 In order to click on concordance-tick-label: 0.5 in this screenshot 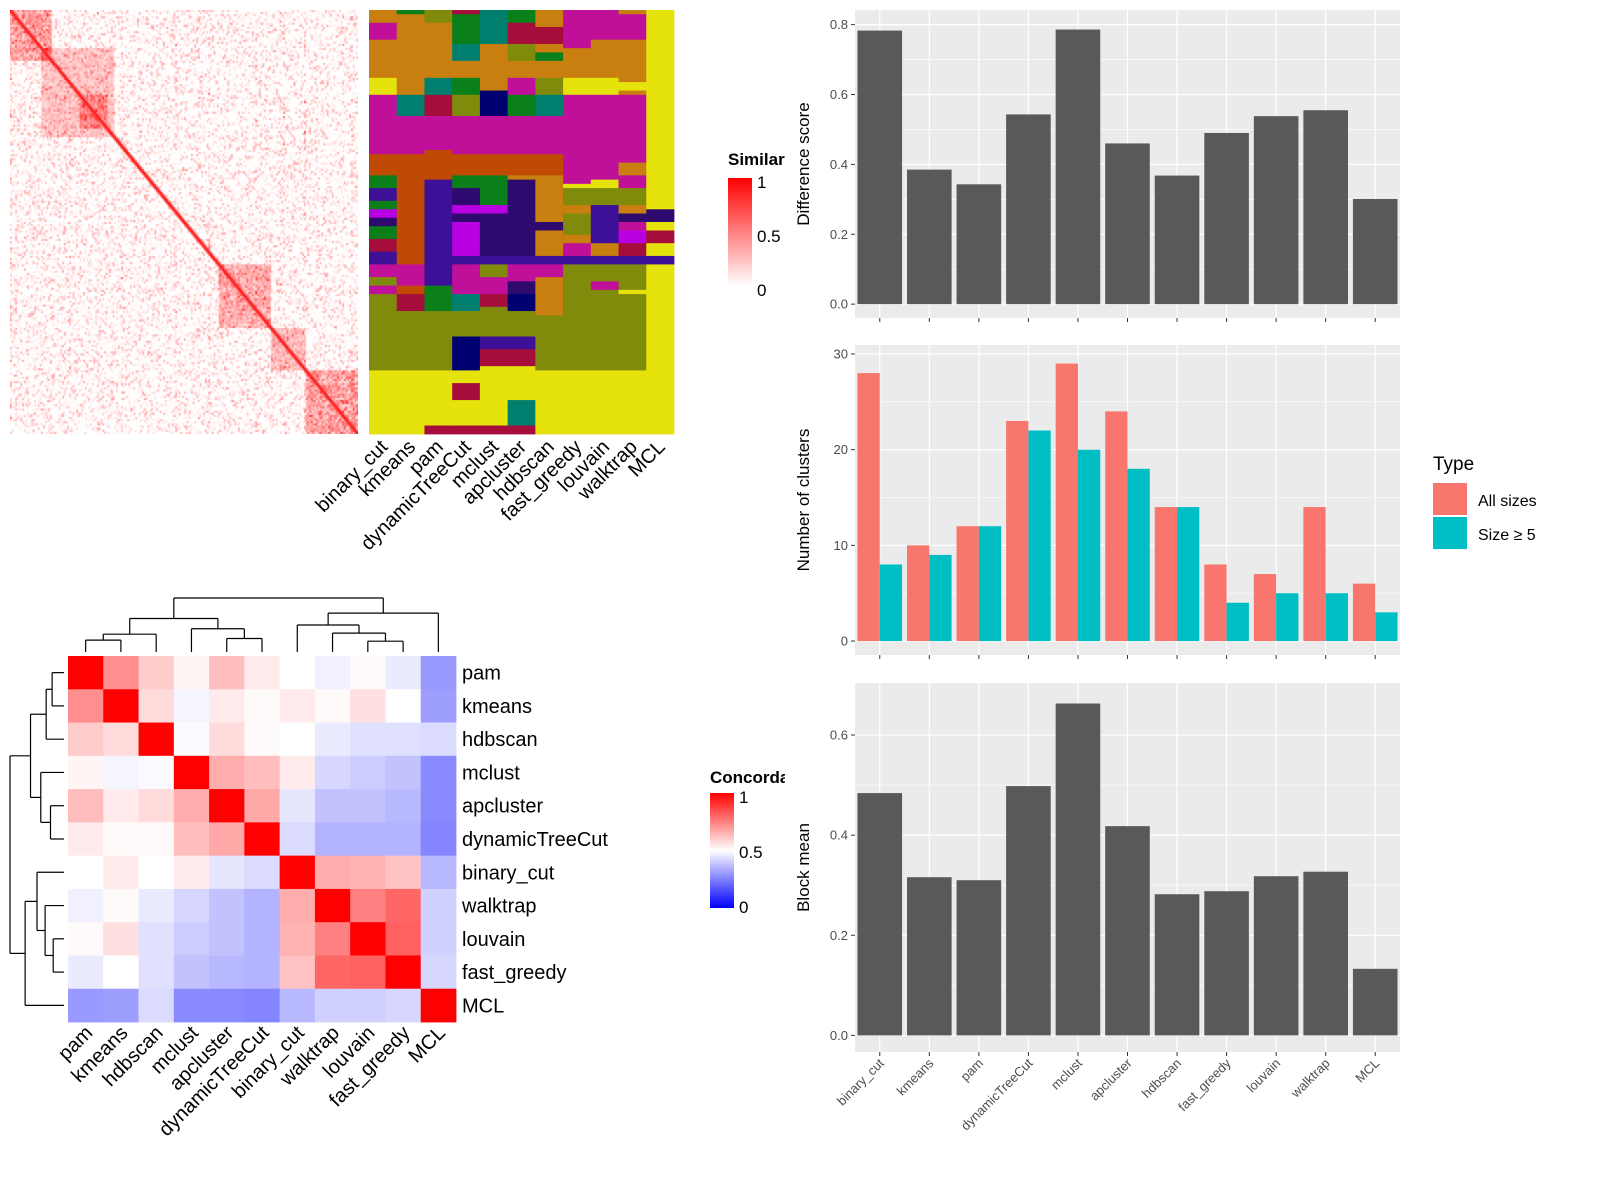, I will do `click(751, 852)`.